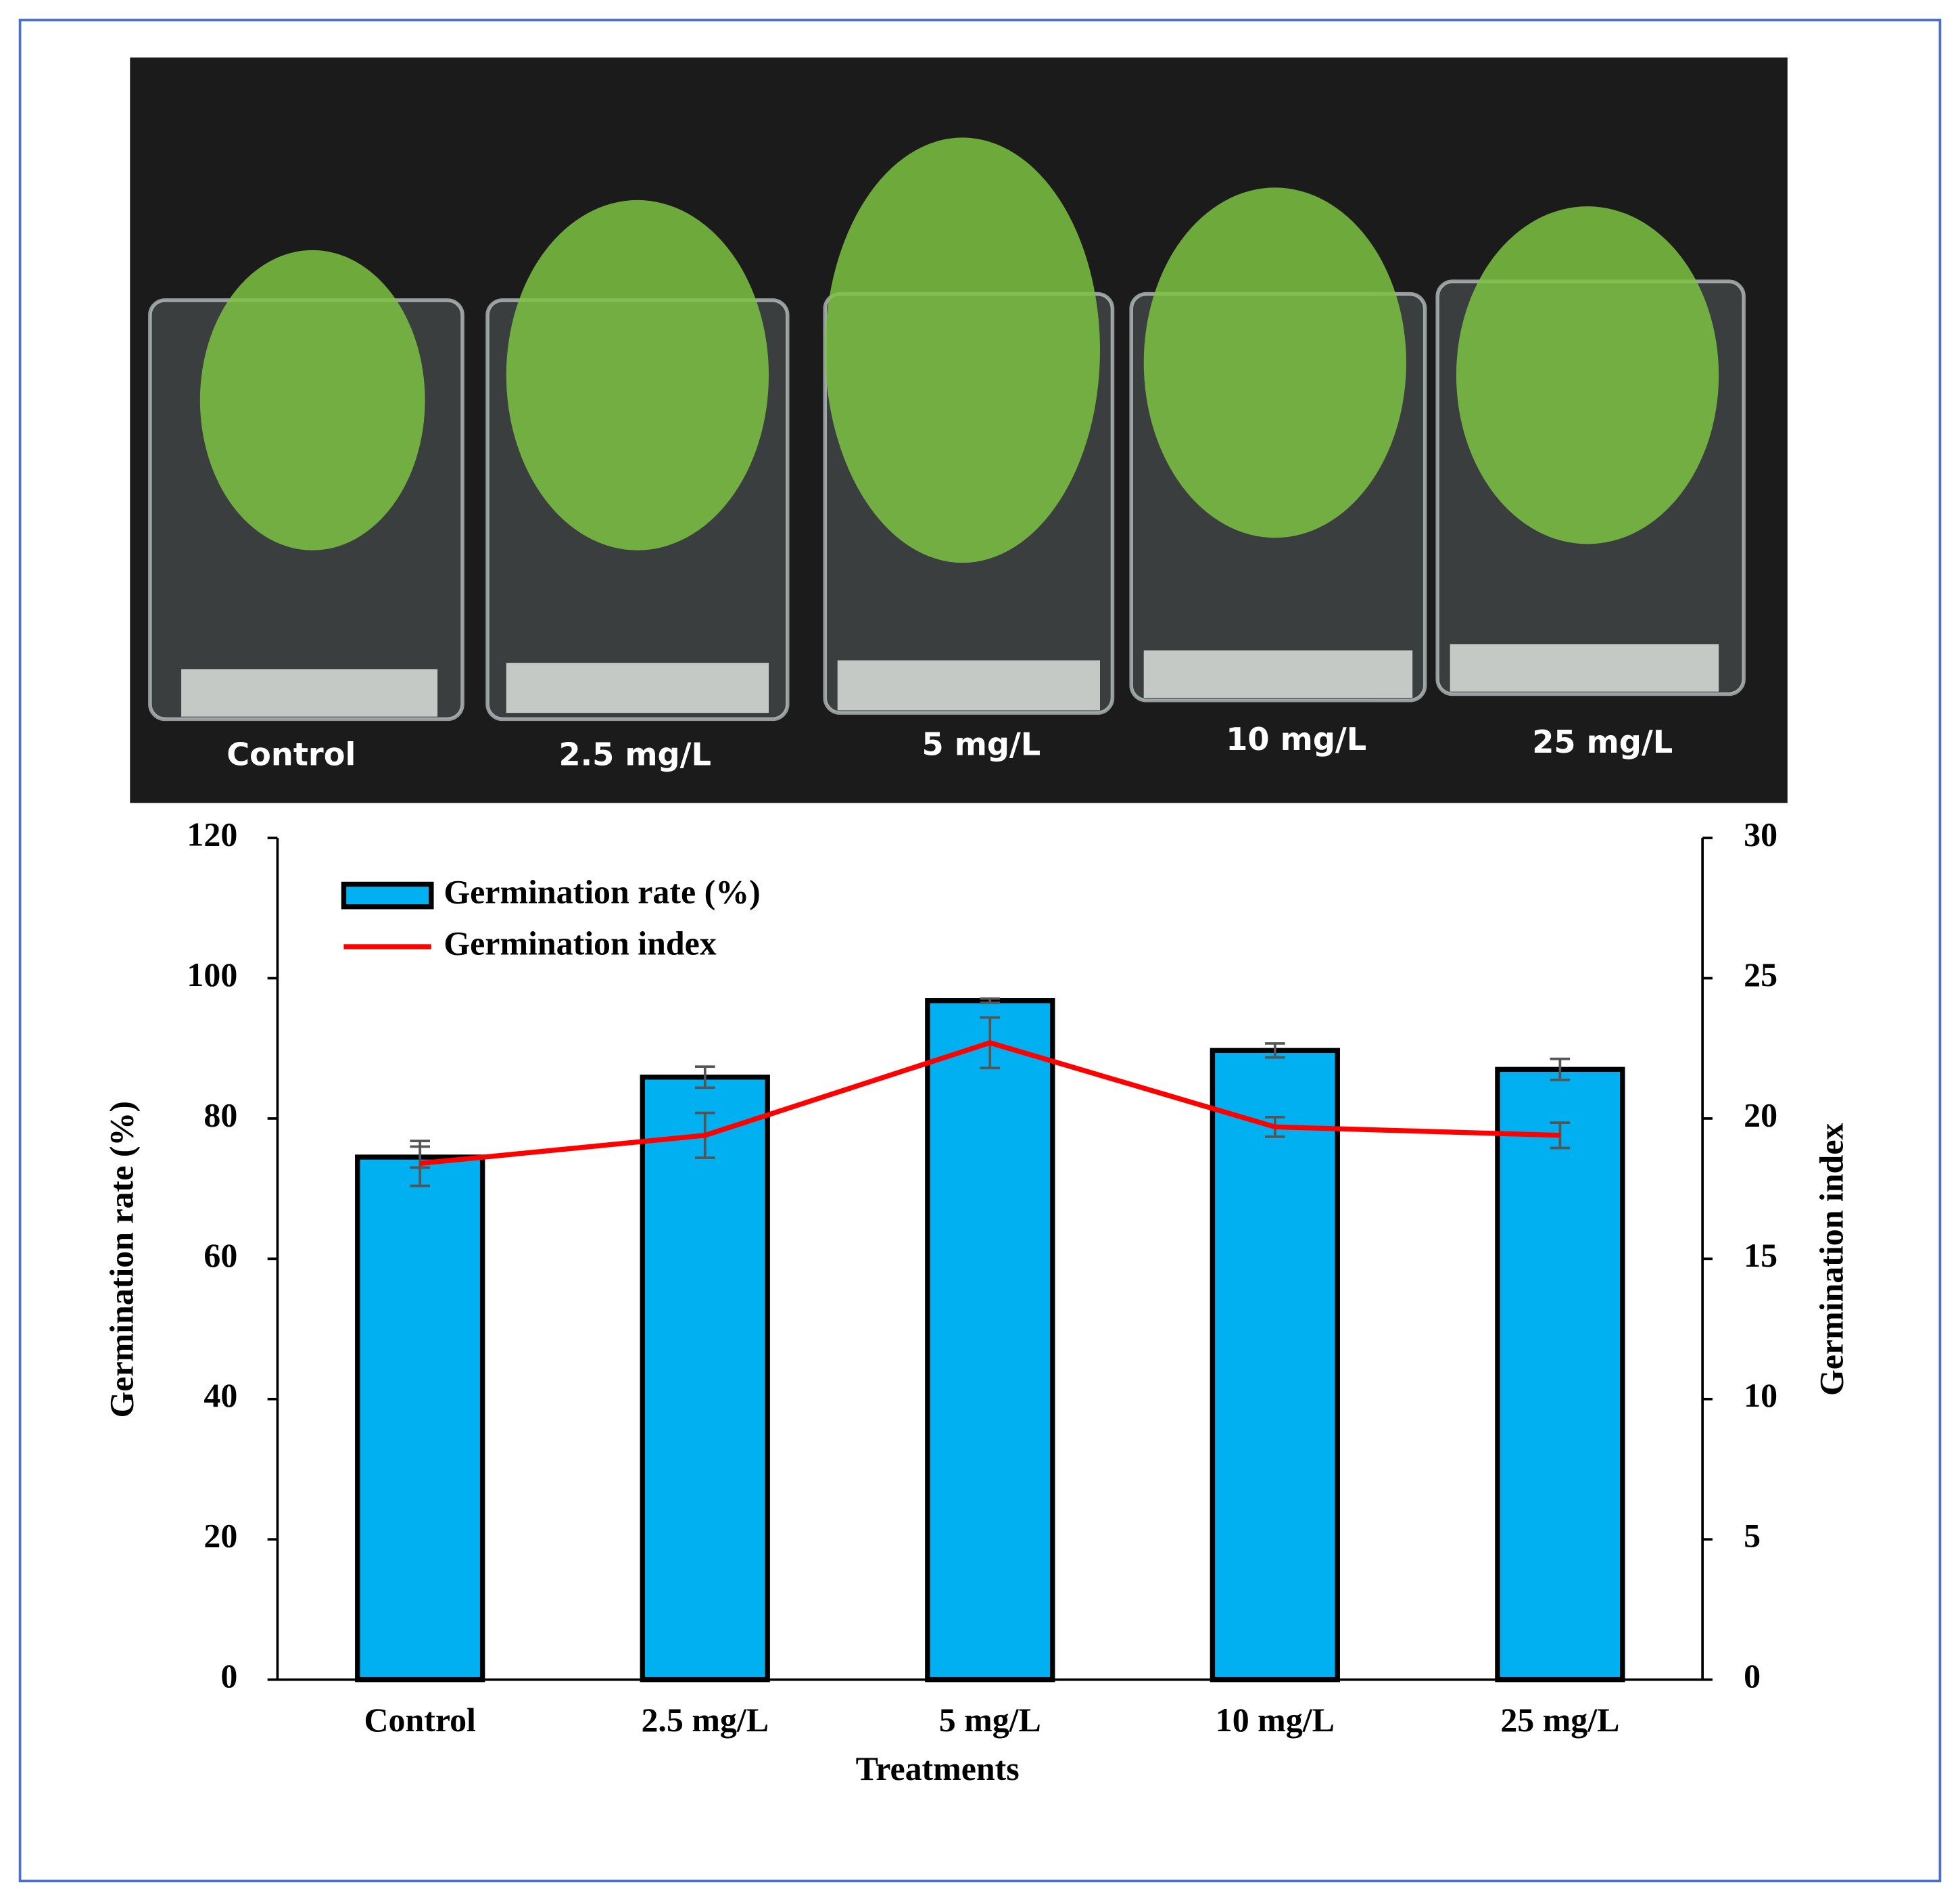 This screenshot has height=1901, width=1960. What do you see at coordinates (1752, 1536) in the screenshot?
I see `y2-tick-label: 5` at bounding box center [1752, 1536].